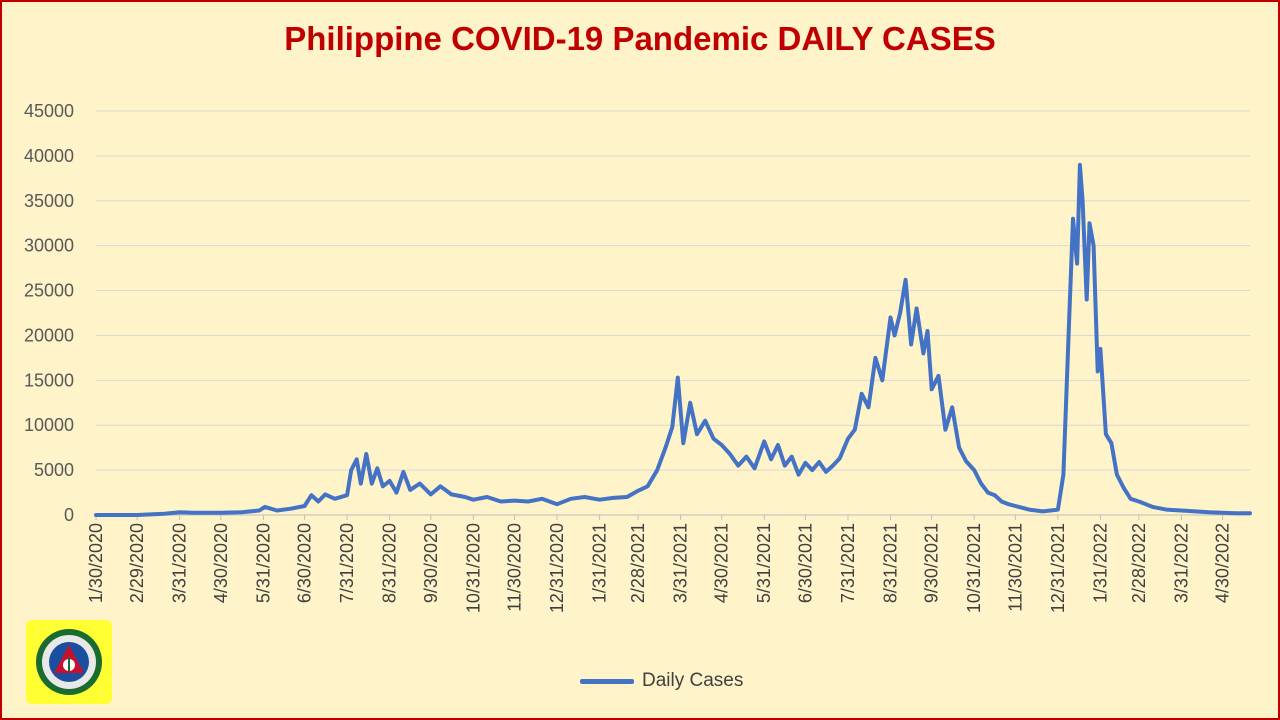 Image resolution: width=1280 pixels, height=720 pixels. What do you see at coordinates (515, 567) in the screenshot?
I see `x-tick-label: 11/30/2020` at bounding box center [515, 567].